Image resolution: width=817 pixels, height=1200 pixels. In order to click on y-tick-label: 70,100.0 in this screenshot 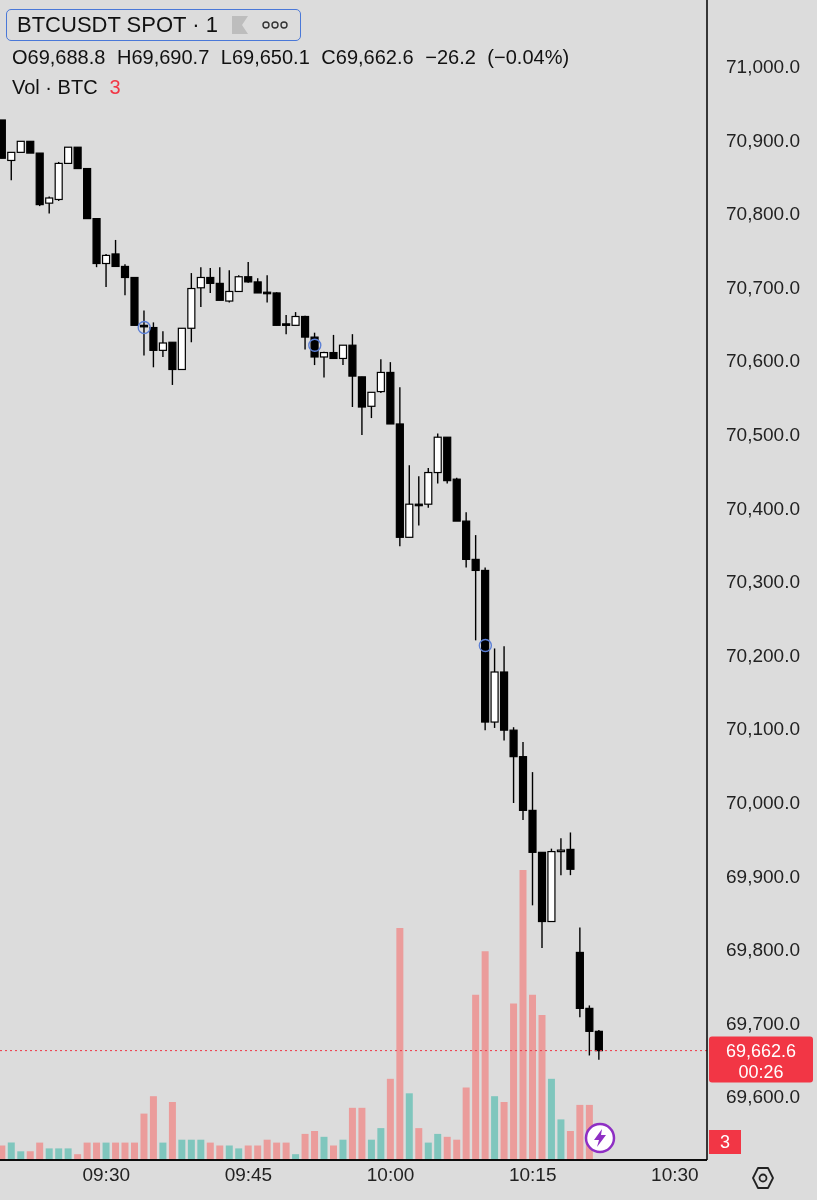, I will do `click(763, 729)`.